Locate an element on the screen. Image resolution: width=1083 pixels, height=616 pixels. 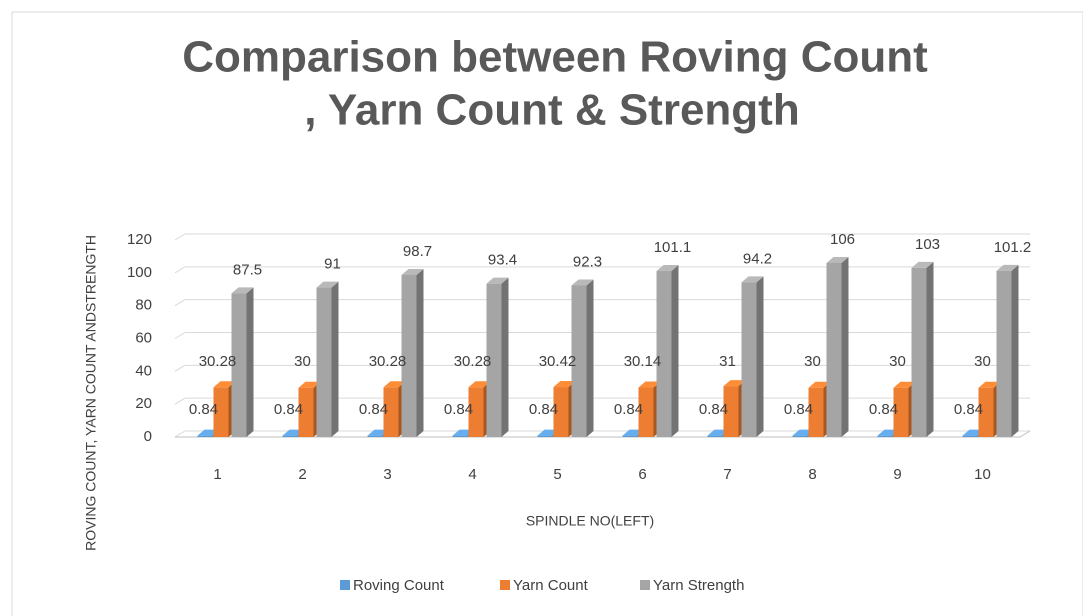
chart-title: , Yarn Count & Strength is located at coordinates (551, 110).